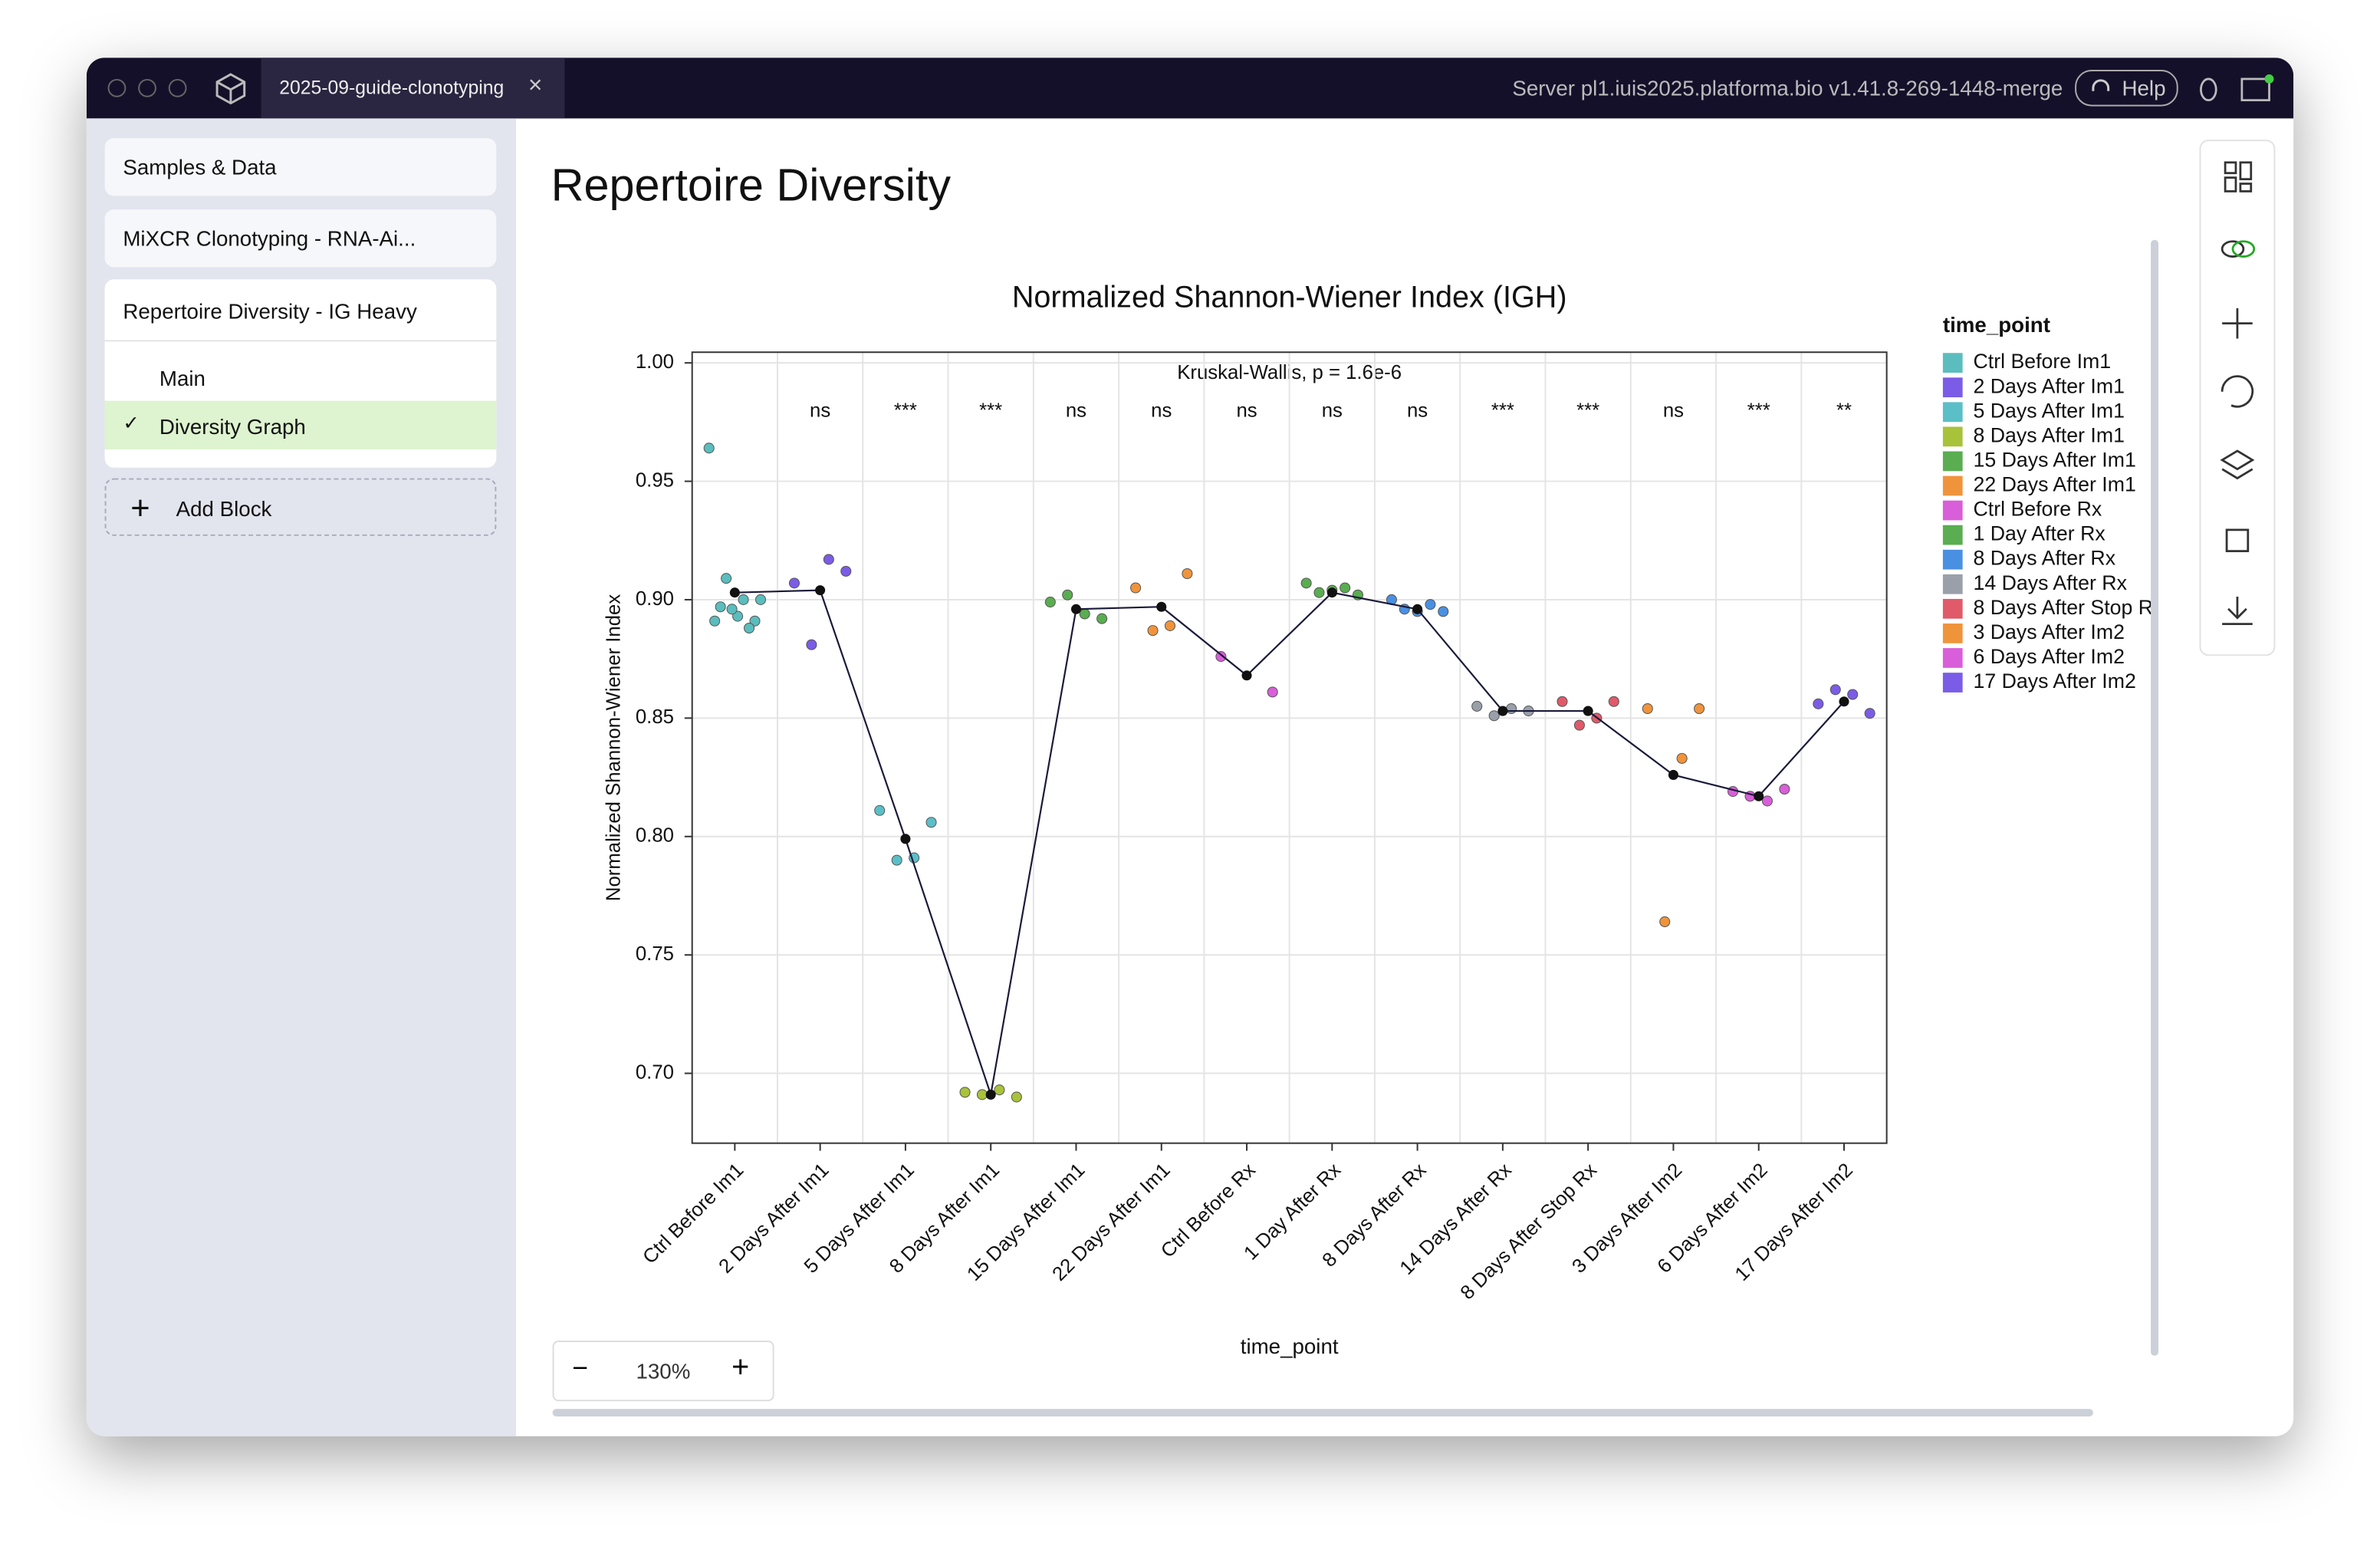  I want to click on x-axis-label: time_point, so click(1290, 1346).